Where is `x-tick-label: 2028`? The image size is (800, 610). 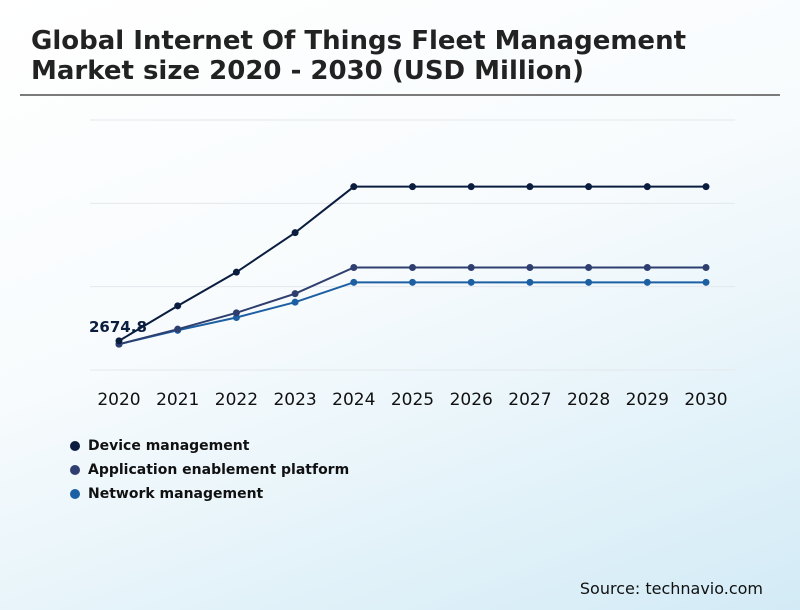 x-tick-label: 2028 is located at coordinates (588, 400).